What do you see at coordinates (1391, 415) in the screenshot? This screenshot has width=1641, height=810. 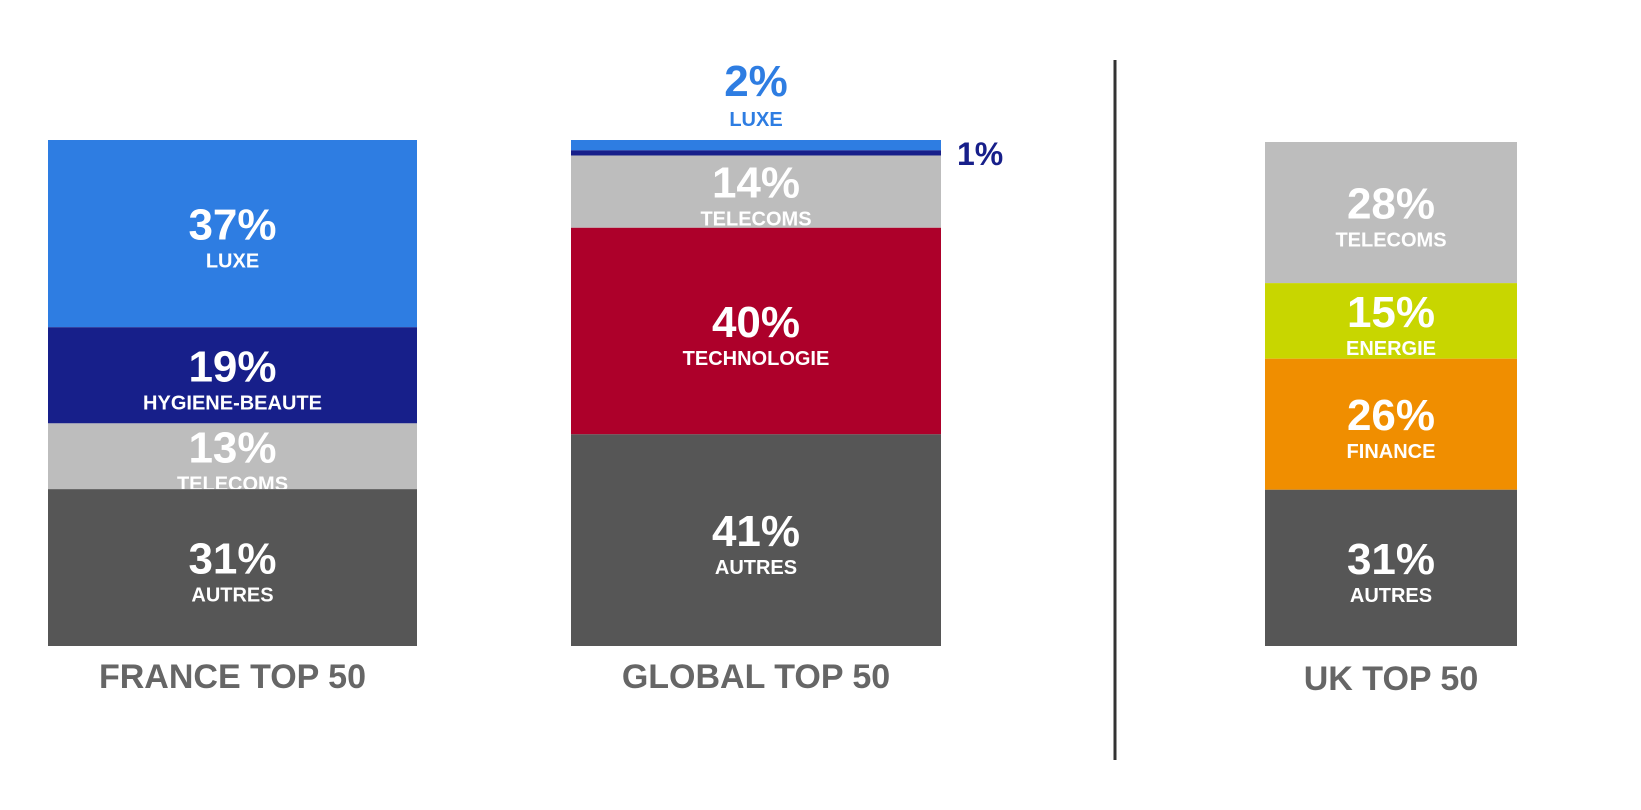 I see `segment-value-label: 26%` at bounding box center [1391, 415].